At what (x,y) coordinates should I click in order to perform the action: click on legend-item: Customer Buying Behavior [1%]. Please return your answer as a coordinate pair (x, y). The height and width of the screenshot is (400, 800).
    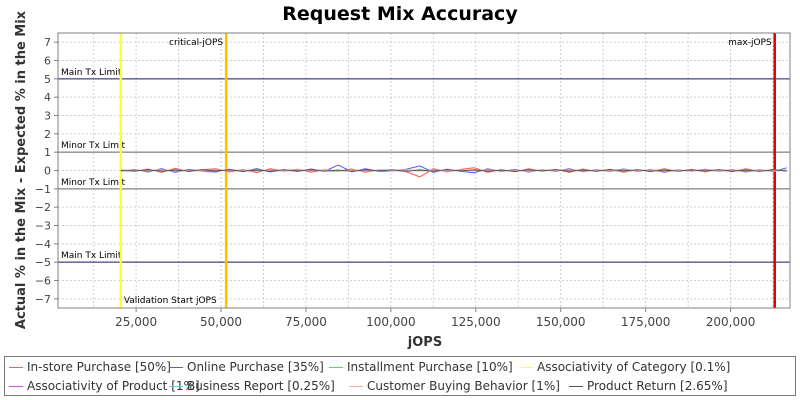
    Looking at the image, I should click on (454, 386).